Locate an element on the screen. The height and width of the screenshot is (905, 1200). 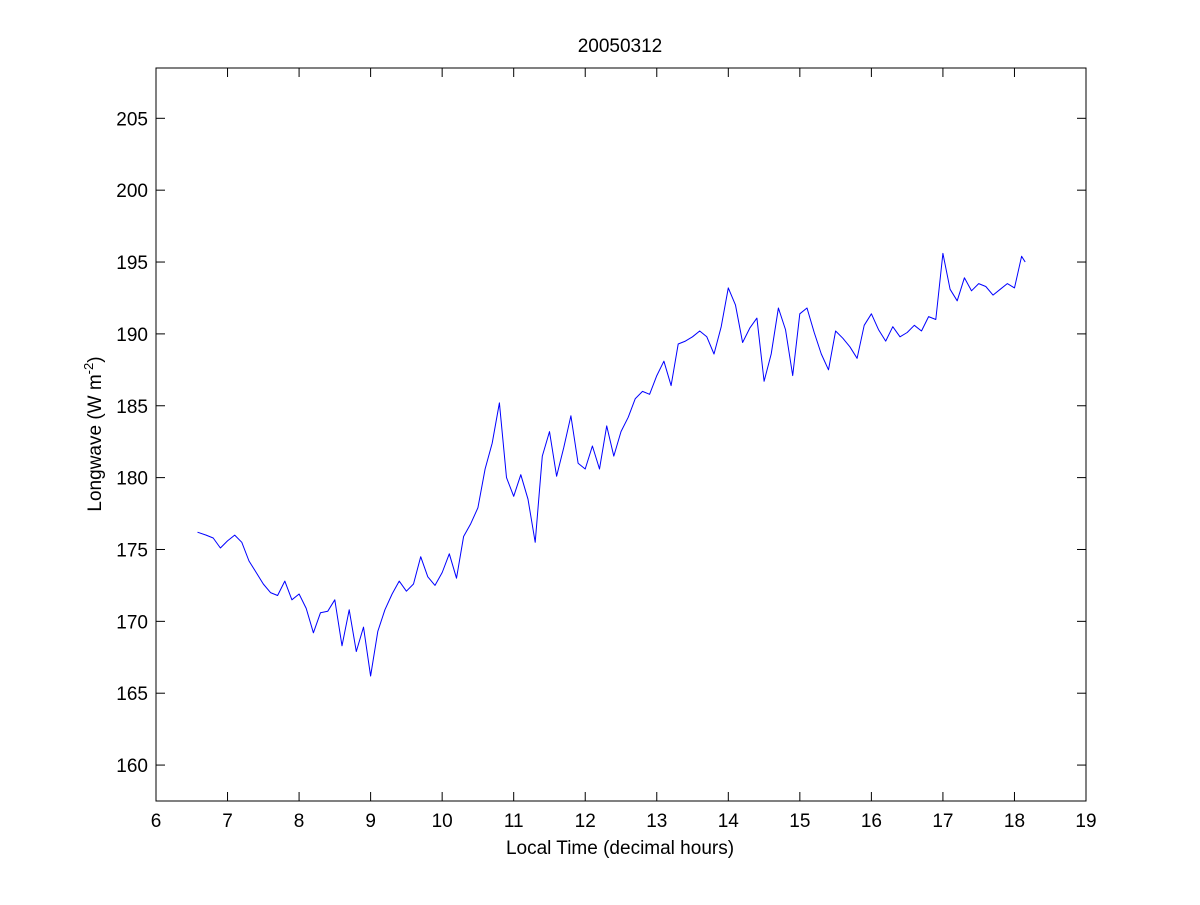
x-tick-label: 17 is located at coordinates (942, 821).